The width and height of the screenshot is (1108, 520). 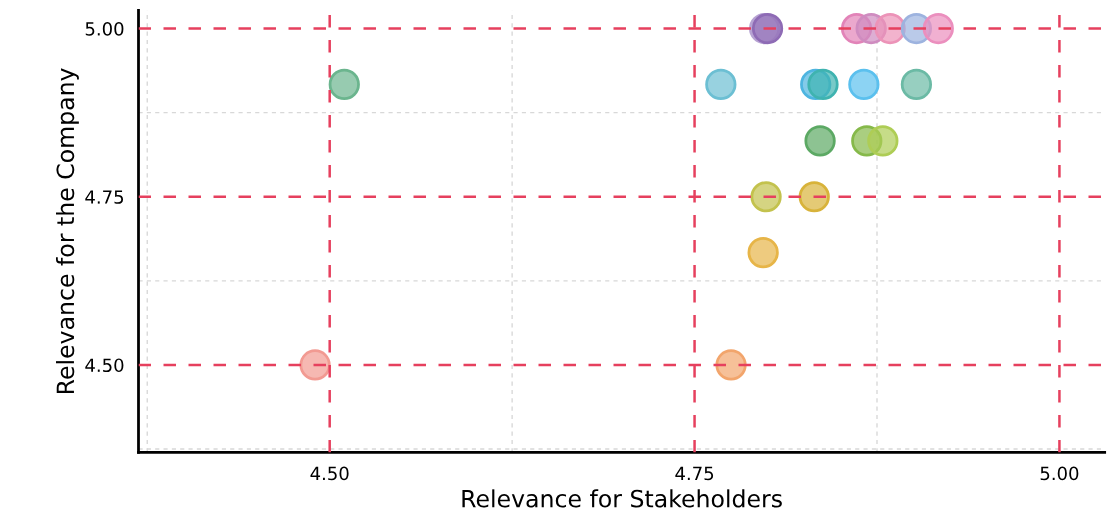 I want to click on x-tick-label: 4.50, so click(x=329, y=473).